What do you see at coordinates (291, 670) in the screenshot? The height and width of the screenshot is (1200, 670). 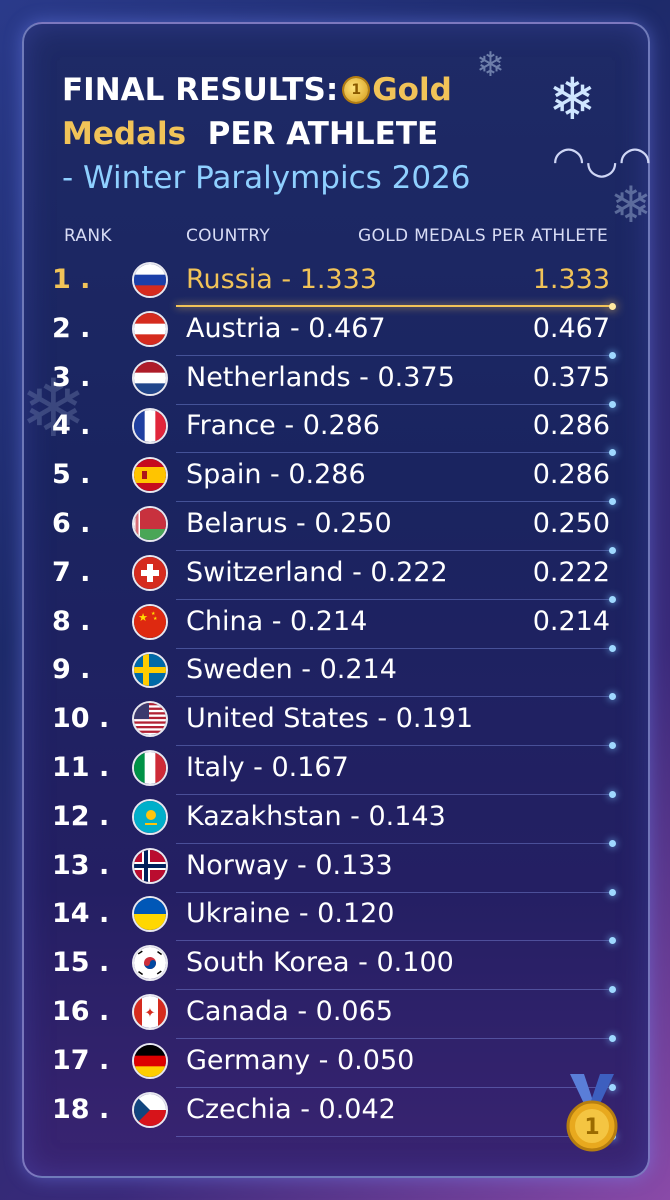 I see `country-label: Sweden - 0.214` at bounding box center [291, 670].